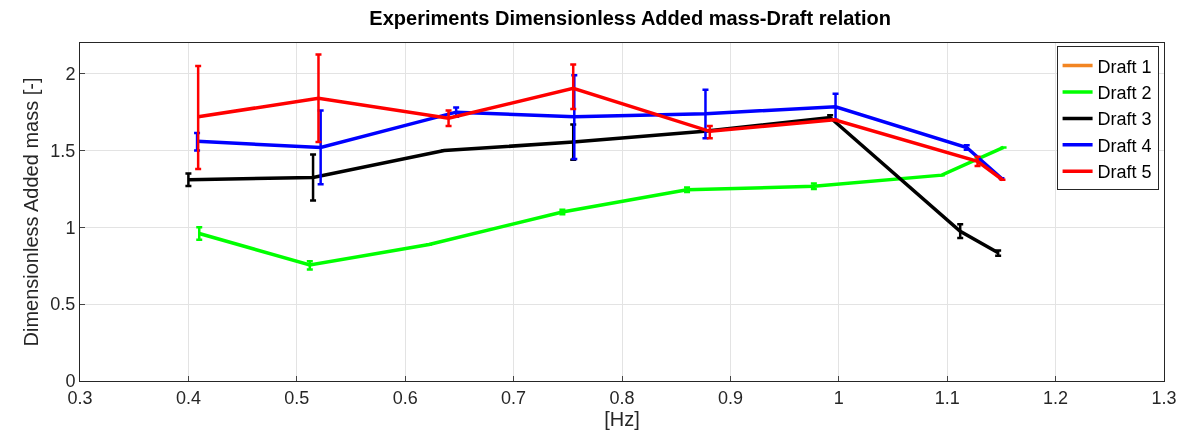  Describe the element at coordinates (1124, 119) in the screenshot. I see `legend-label: Draft 3` at that location.